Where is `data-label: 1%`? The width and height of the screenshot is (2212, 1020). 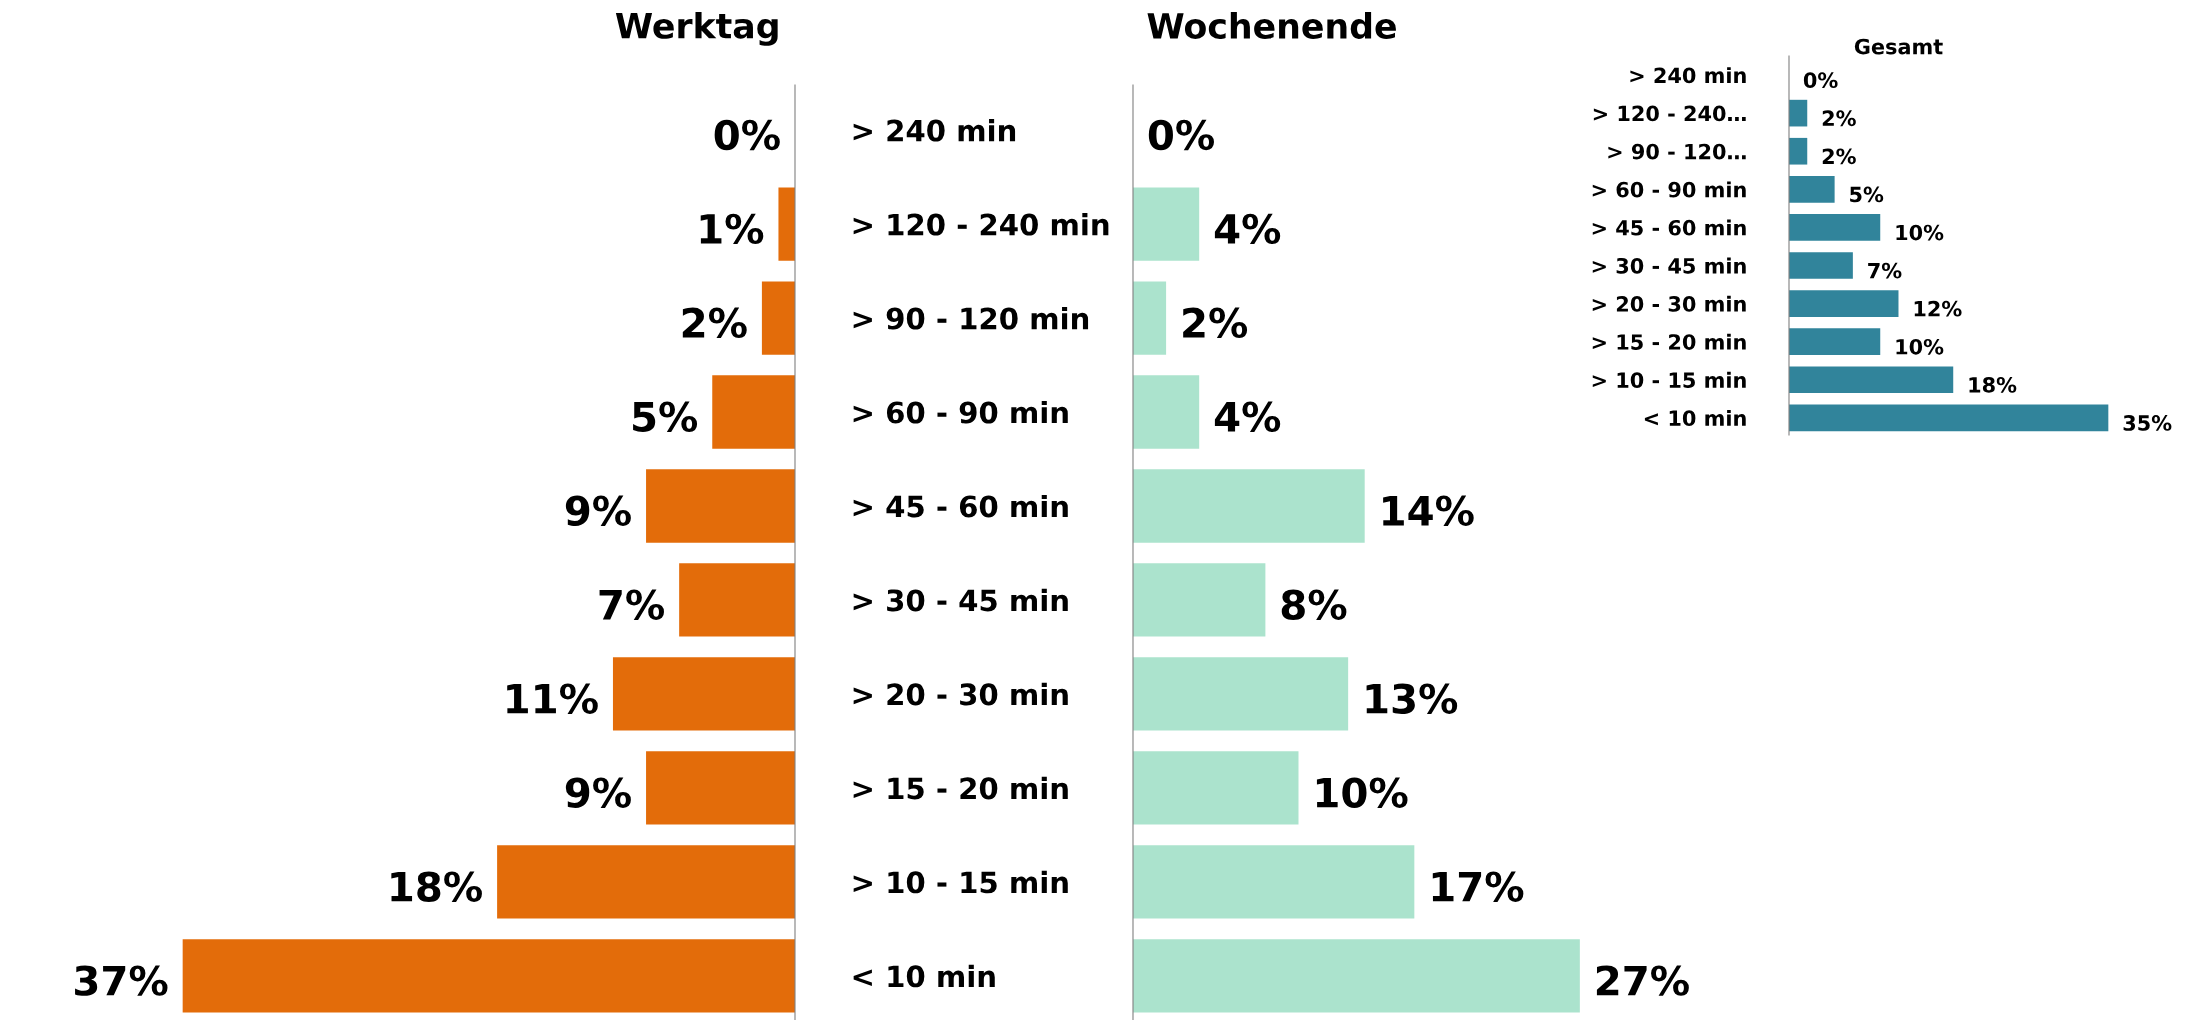
data-label: 1% is located at coordinates (732, 229).